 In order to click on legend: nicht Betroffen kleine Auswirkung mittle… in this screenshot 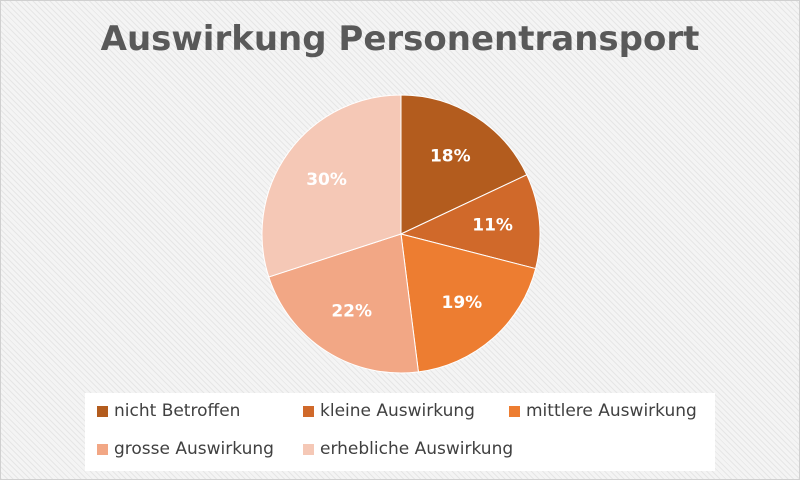, I will do `click(400, 432)`.